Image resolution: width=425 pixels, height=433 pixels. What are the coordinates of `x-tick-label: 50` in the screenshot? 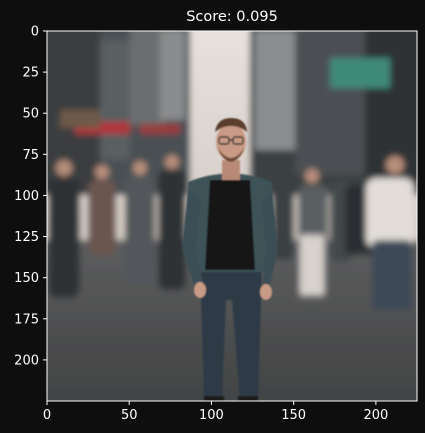 It's located at (129, 415).